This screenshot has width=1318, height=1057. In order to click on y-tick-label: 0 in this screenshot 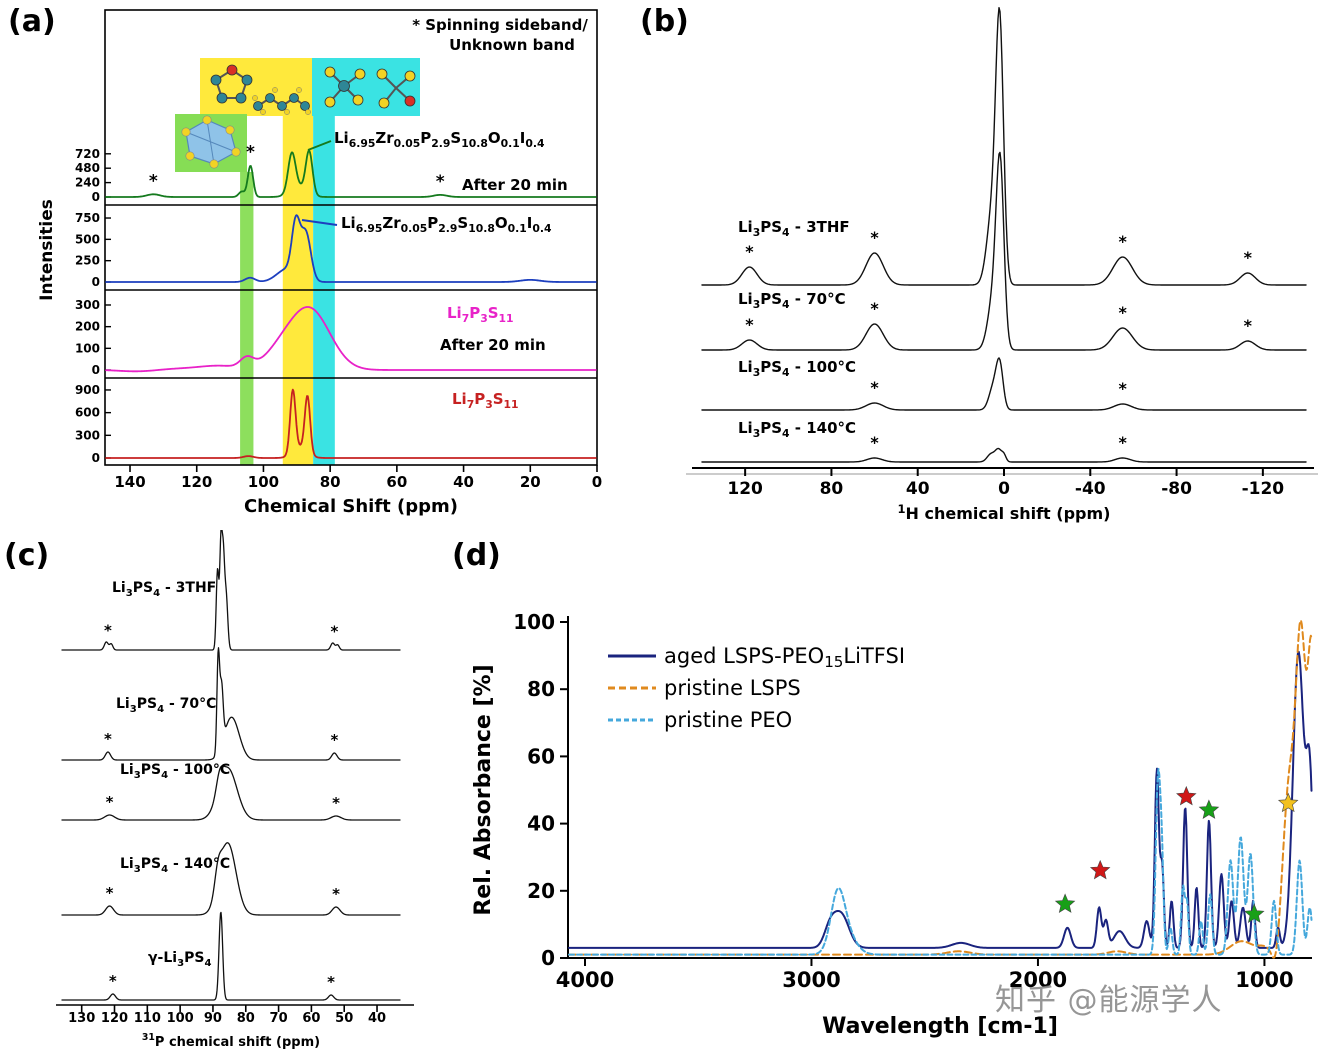, I will do `click(96, 370)`.